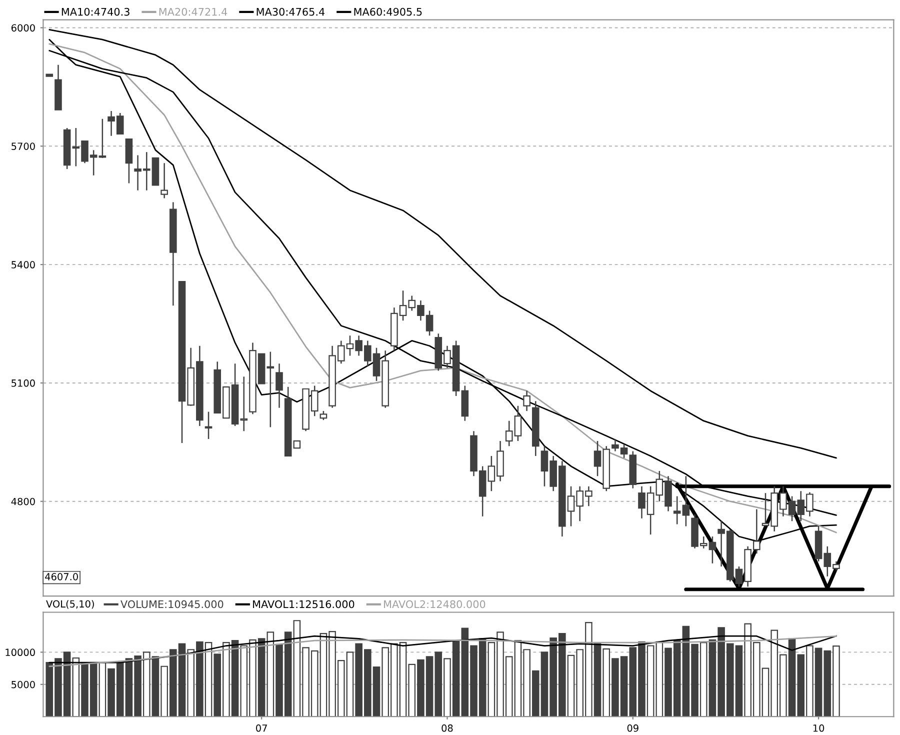  Describe the element at coordinates (23, 146) in the screenshot. I see `y-tick-label: 5700` at that location.